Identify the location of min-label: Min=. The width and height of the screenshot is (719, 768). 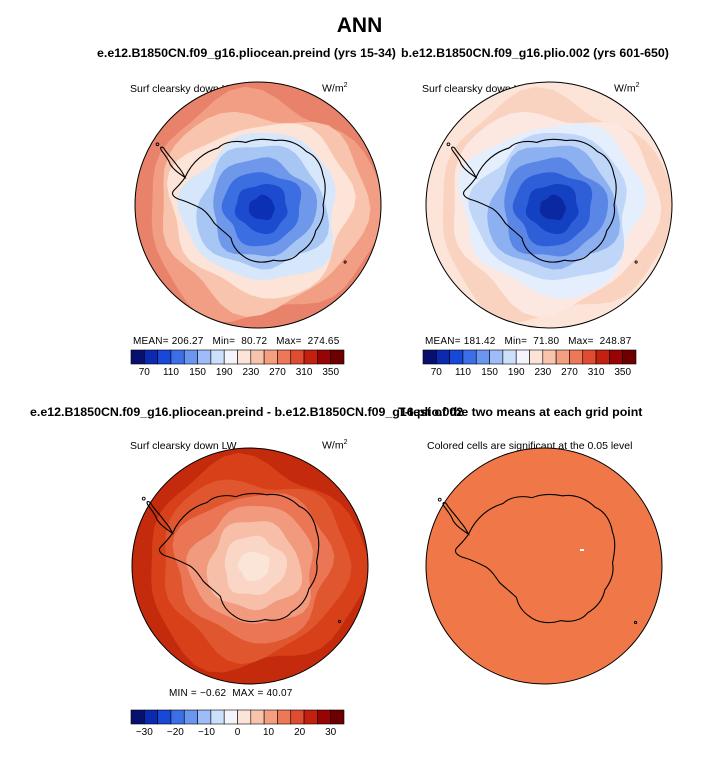
(224, 341).